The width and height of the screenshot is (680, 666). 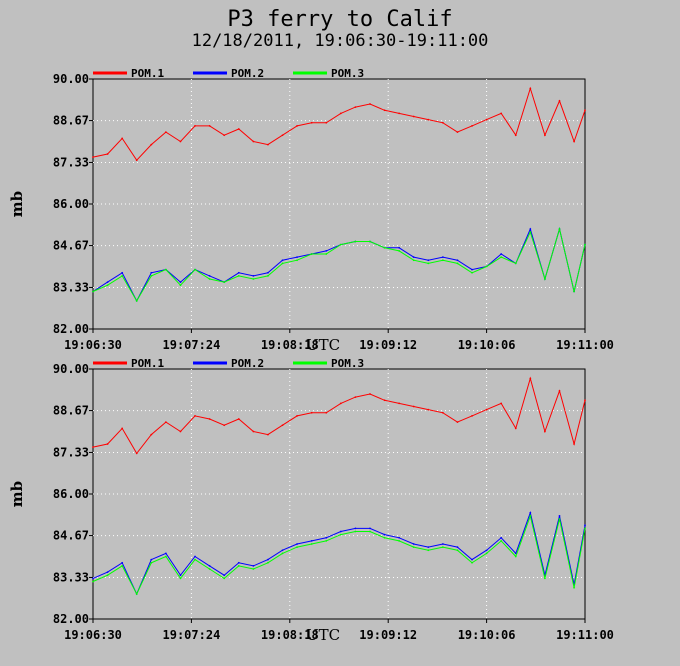 I want to click on x-tick-label: 19:10:06, so click(x=487, y=345).